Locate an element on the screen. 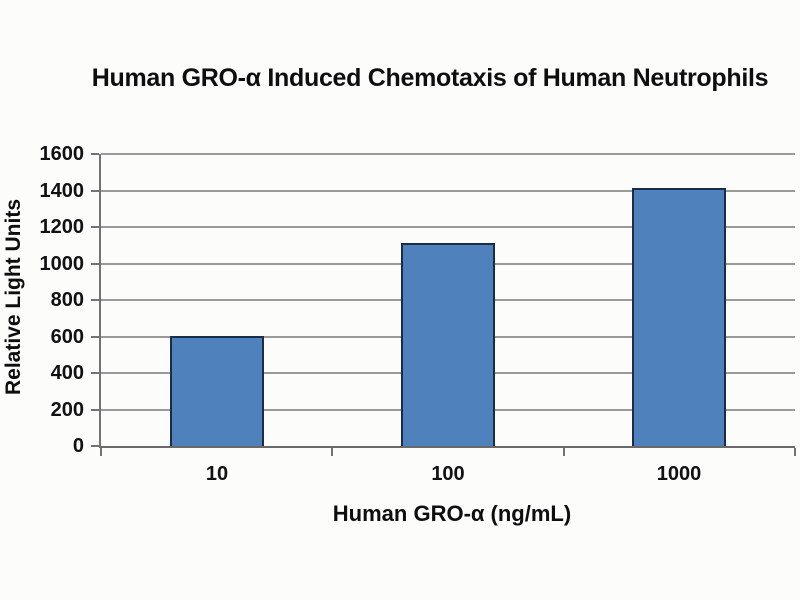 This screenshot has height=600, width=800. x-tick-label-1000: 1000 is located at coordinates (679, 474).